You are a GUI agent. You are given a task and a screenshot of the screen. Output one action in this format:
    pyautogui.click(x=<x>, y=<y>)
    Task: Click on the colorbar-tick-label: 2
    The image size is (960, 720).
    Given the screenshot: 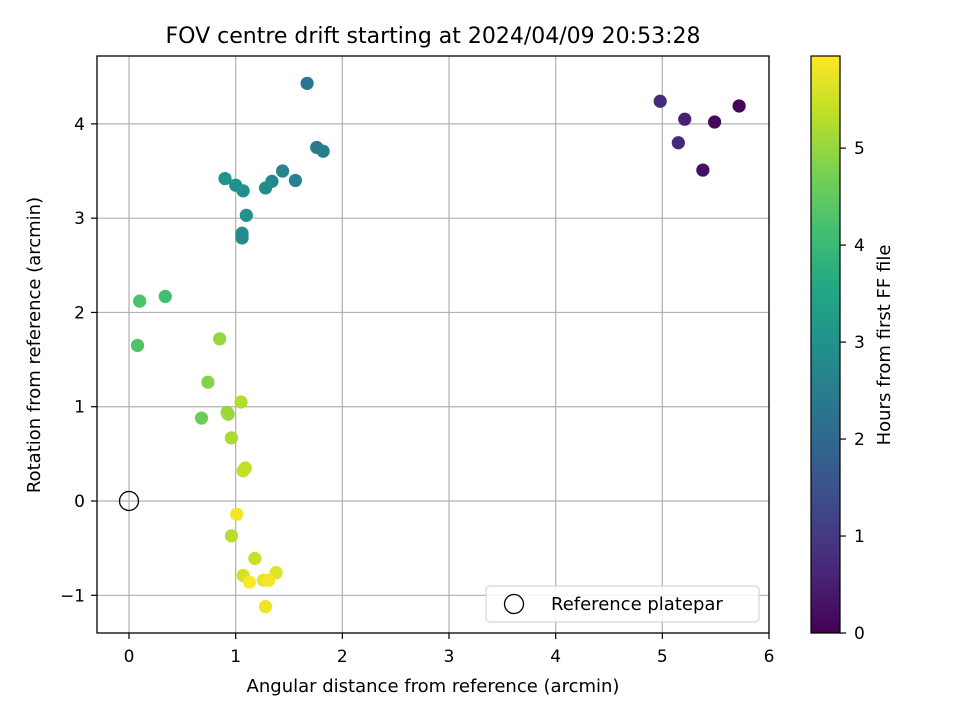 What is the action you would take?
    pyautogui.click(x=859, y=440)
    